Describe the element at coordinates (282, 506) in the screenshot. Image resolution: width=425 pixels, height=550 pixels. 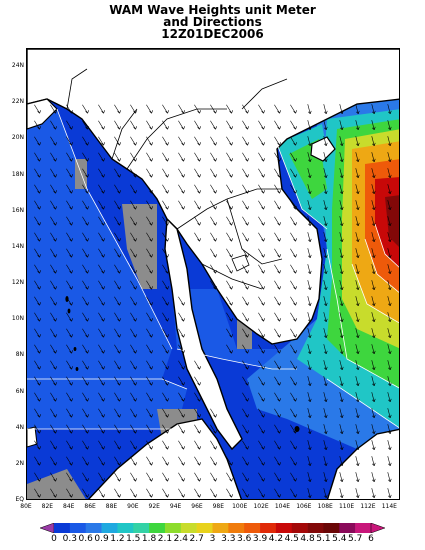
I see `longitude-tick-label: 104E` at that location.